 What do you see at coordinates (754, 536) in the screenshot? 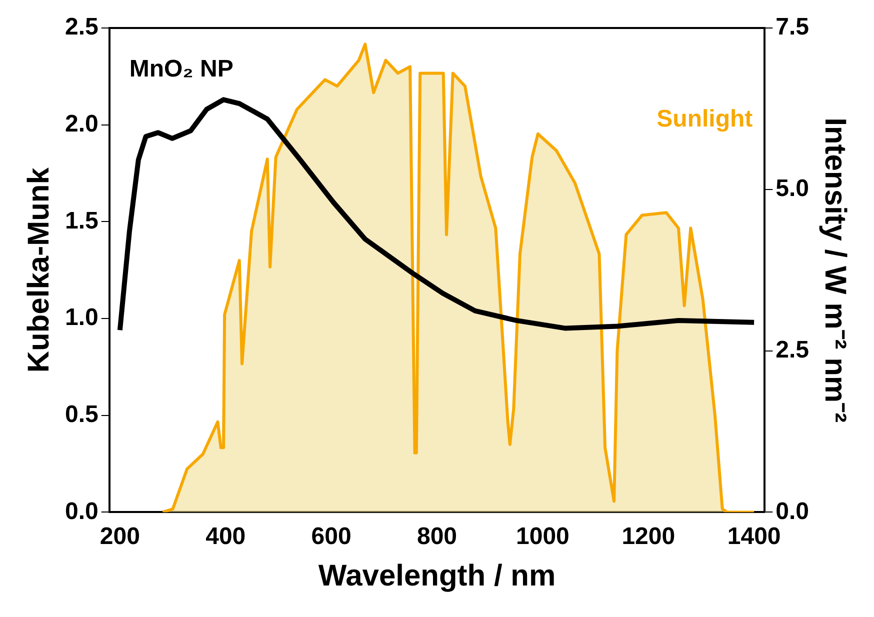
I see `x-tick-label: 1400` at bounding box center [754, 536].